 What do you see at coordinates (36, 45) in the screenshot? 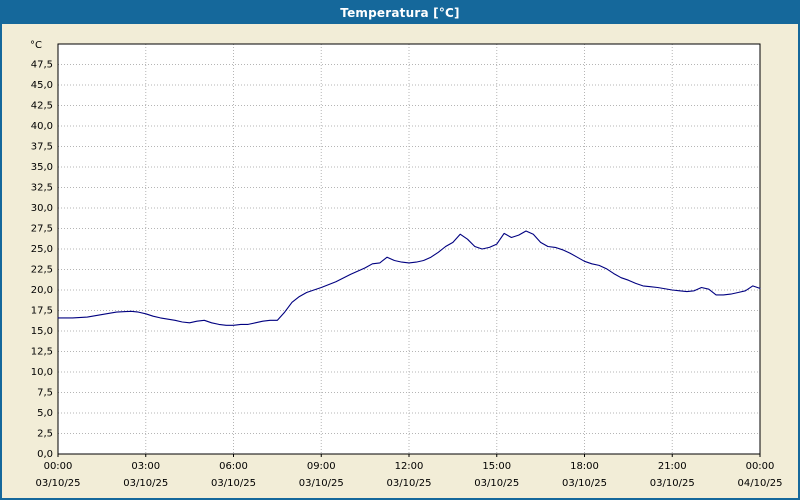
I see `y-axis-unit: °C` at bounding box center [36, 45].